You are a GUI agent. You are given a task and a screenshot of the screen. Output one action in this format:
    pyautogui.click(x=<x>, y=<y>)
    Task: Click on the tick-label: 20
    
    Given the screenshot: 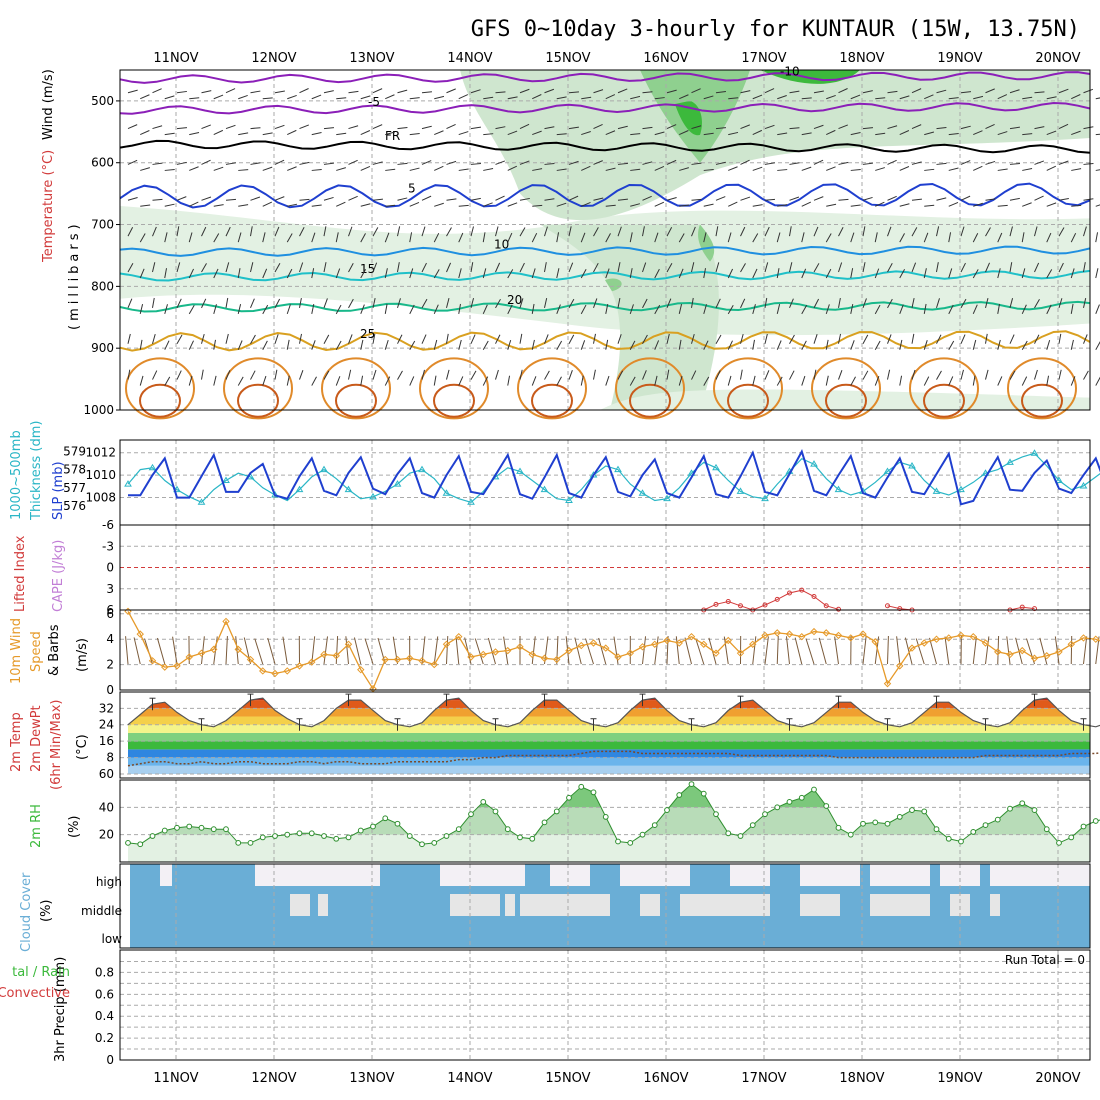 What is the action you would take?
    pyautogui.click(x=106, y=835)
    